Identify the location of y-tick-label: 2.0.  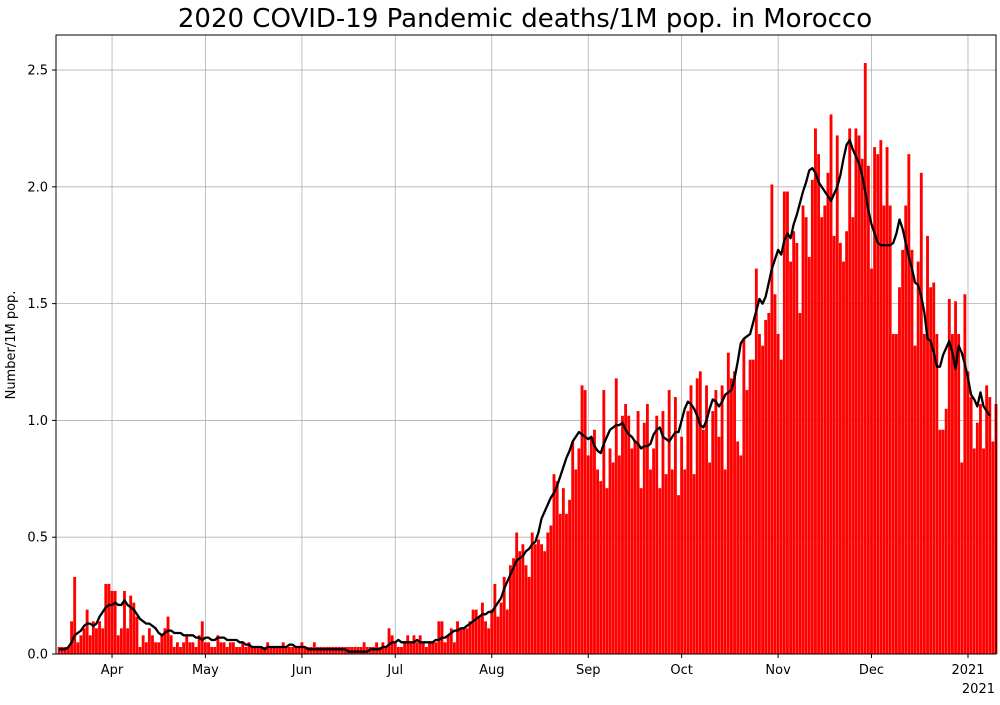
(37, 187).